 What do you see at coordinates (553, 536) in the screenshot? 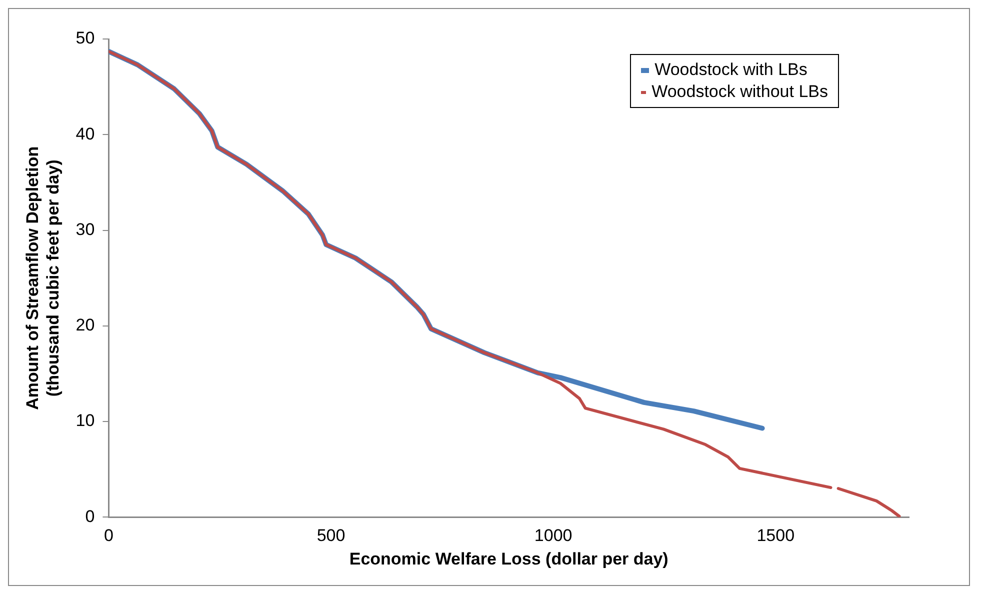
I see `x-tick-label: 1000` at bounding box center [553, 536].